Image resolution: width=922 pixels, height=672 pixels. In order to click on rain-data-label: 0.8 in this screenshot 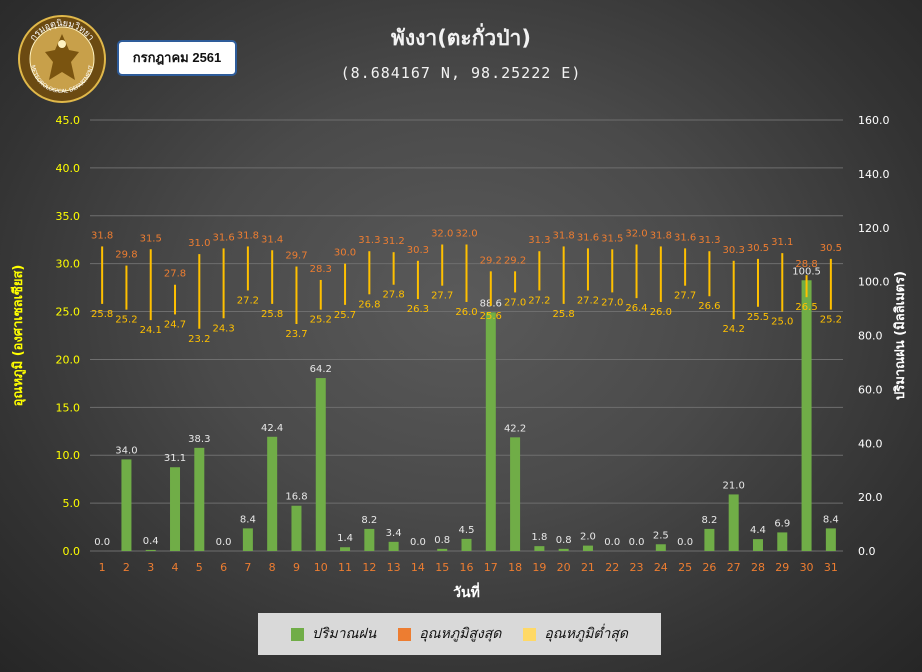, I will do `click(442, 540)`.